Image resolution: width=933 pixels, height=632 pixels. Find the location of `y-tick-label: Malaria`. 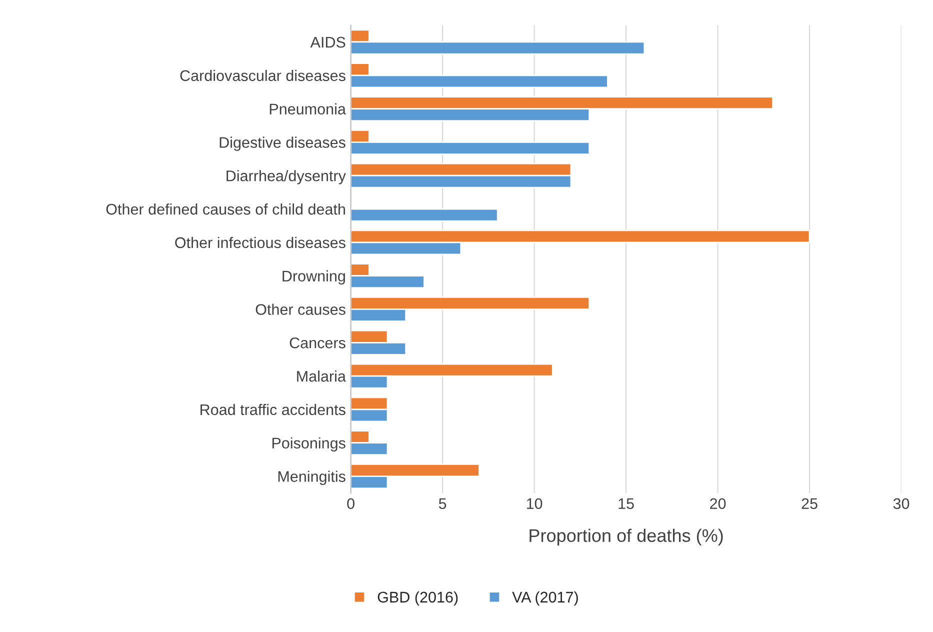

y-tick-label: Malaria is located at coordinates (321, 376).